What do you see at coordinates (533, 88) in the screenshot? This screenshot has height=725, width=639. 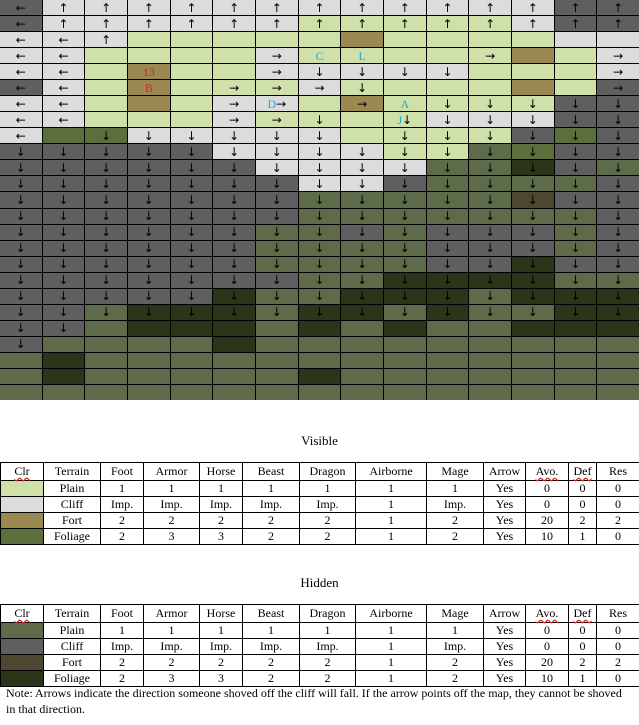 I see `map-cell-fort-visible` at bounding box center [533, 88].